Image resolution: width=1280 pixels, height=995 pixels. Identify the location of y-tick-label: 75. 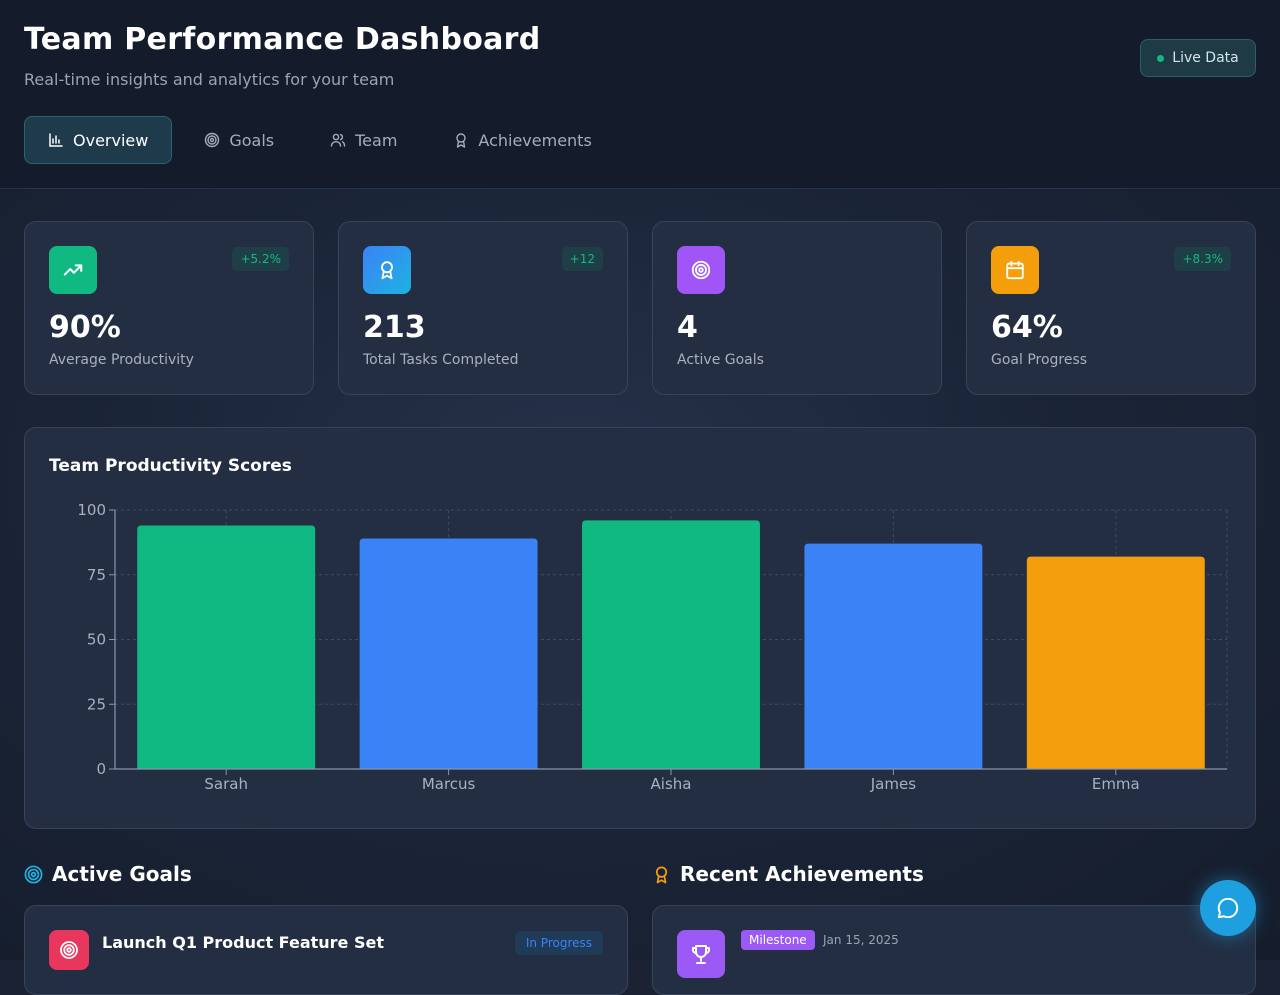
(96, 575).